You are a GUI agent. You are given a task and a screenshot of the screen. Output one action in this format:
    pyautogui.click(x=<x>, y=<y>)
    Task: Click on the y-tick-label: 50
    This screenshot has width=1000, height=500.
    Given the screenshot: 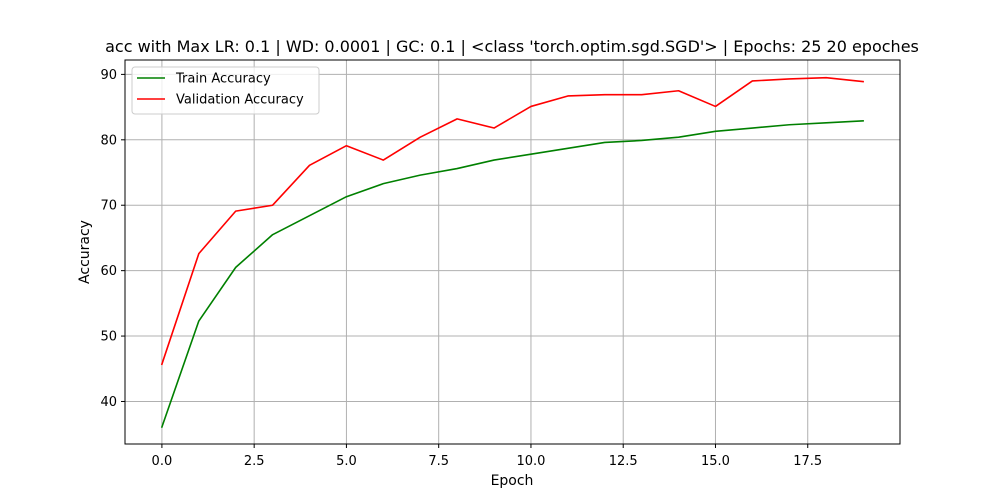 What is the action you would take?
    pyautogui.click(x=108, y=337)
    